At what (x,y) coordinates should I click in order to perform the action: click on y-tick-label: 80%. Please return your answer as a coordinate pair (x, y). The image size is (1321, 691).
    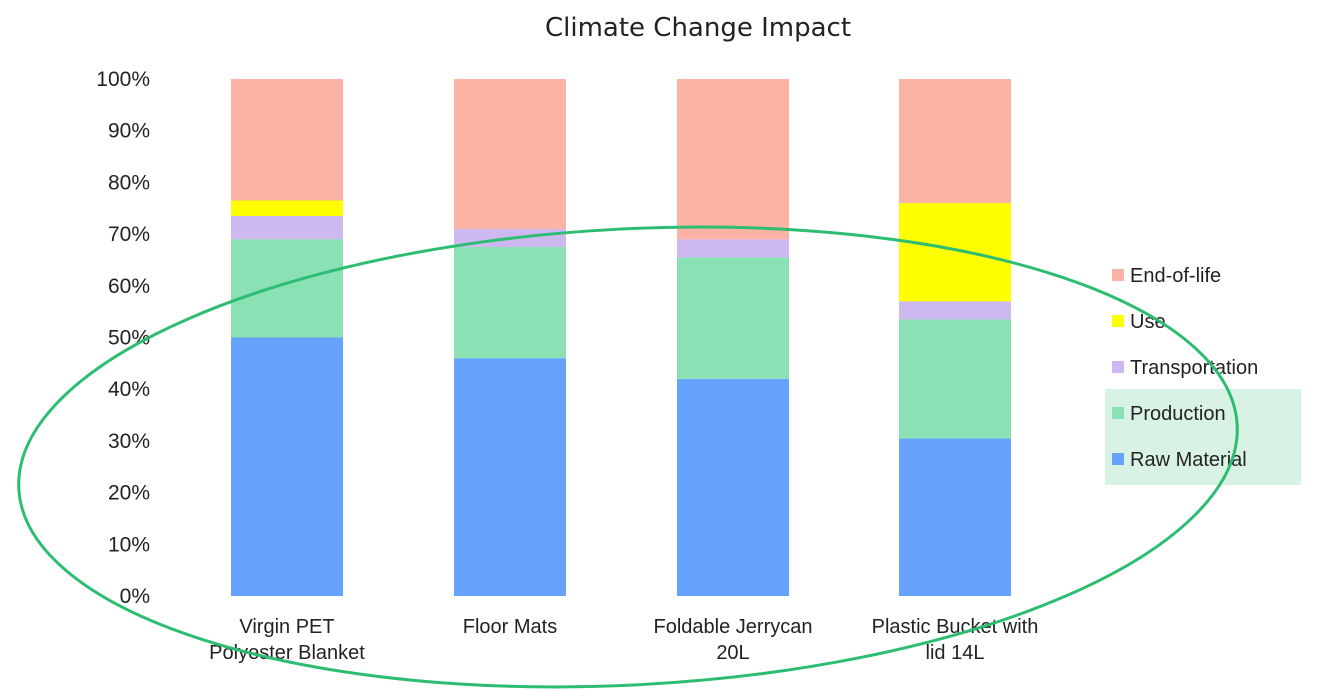
    Looking at the image, I should click on (129, 182).